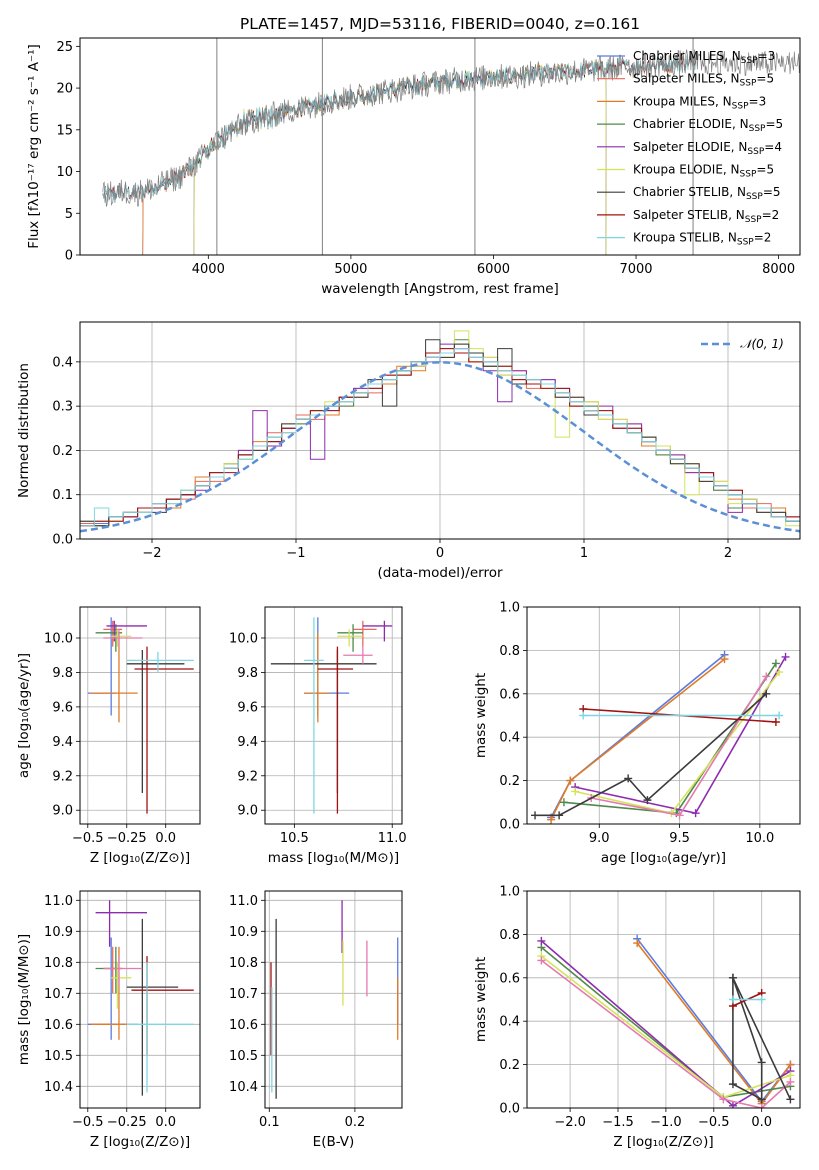  What do you see at coordinates (704, 57) in the screenshot?
I see `legend-entry: Chabrier MILES, NSSP=3` at bounding box center [704, 57].